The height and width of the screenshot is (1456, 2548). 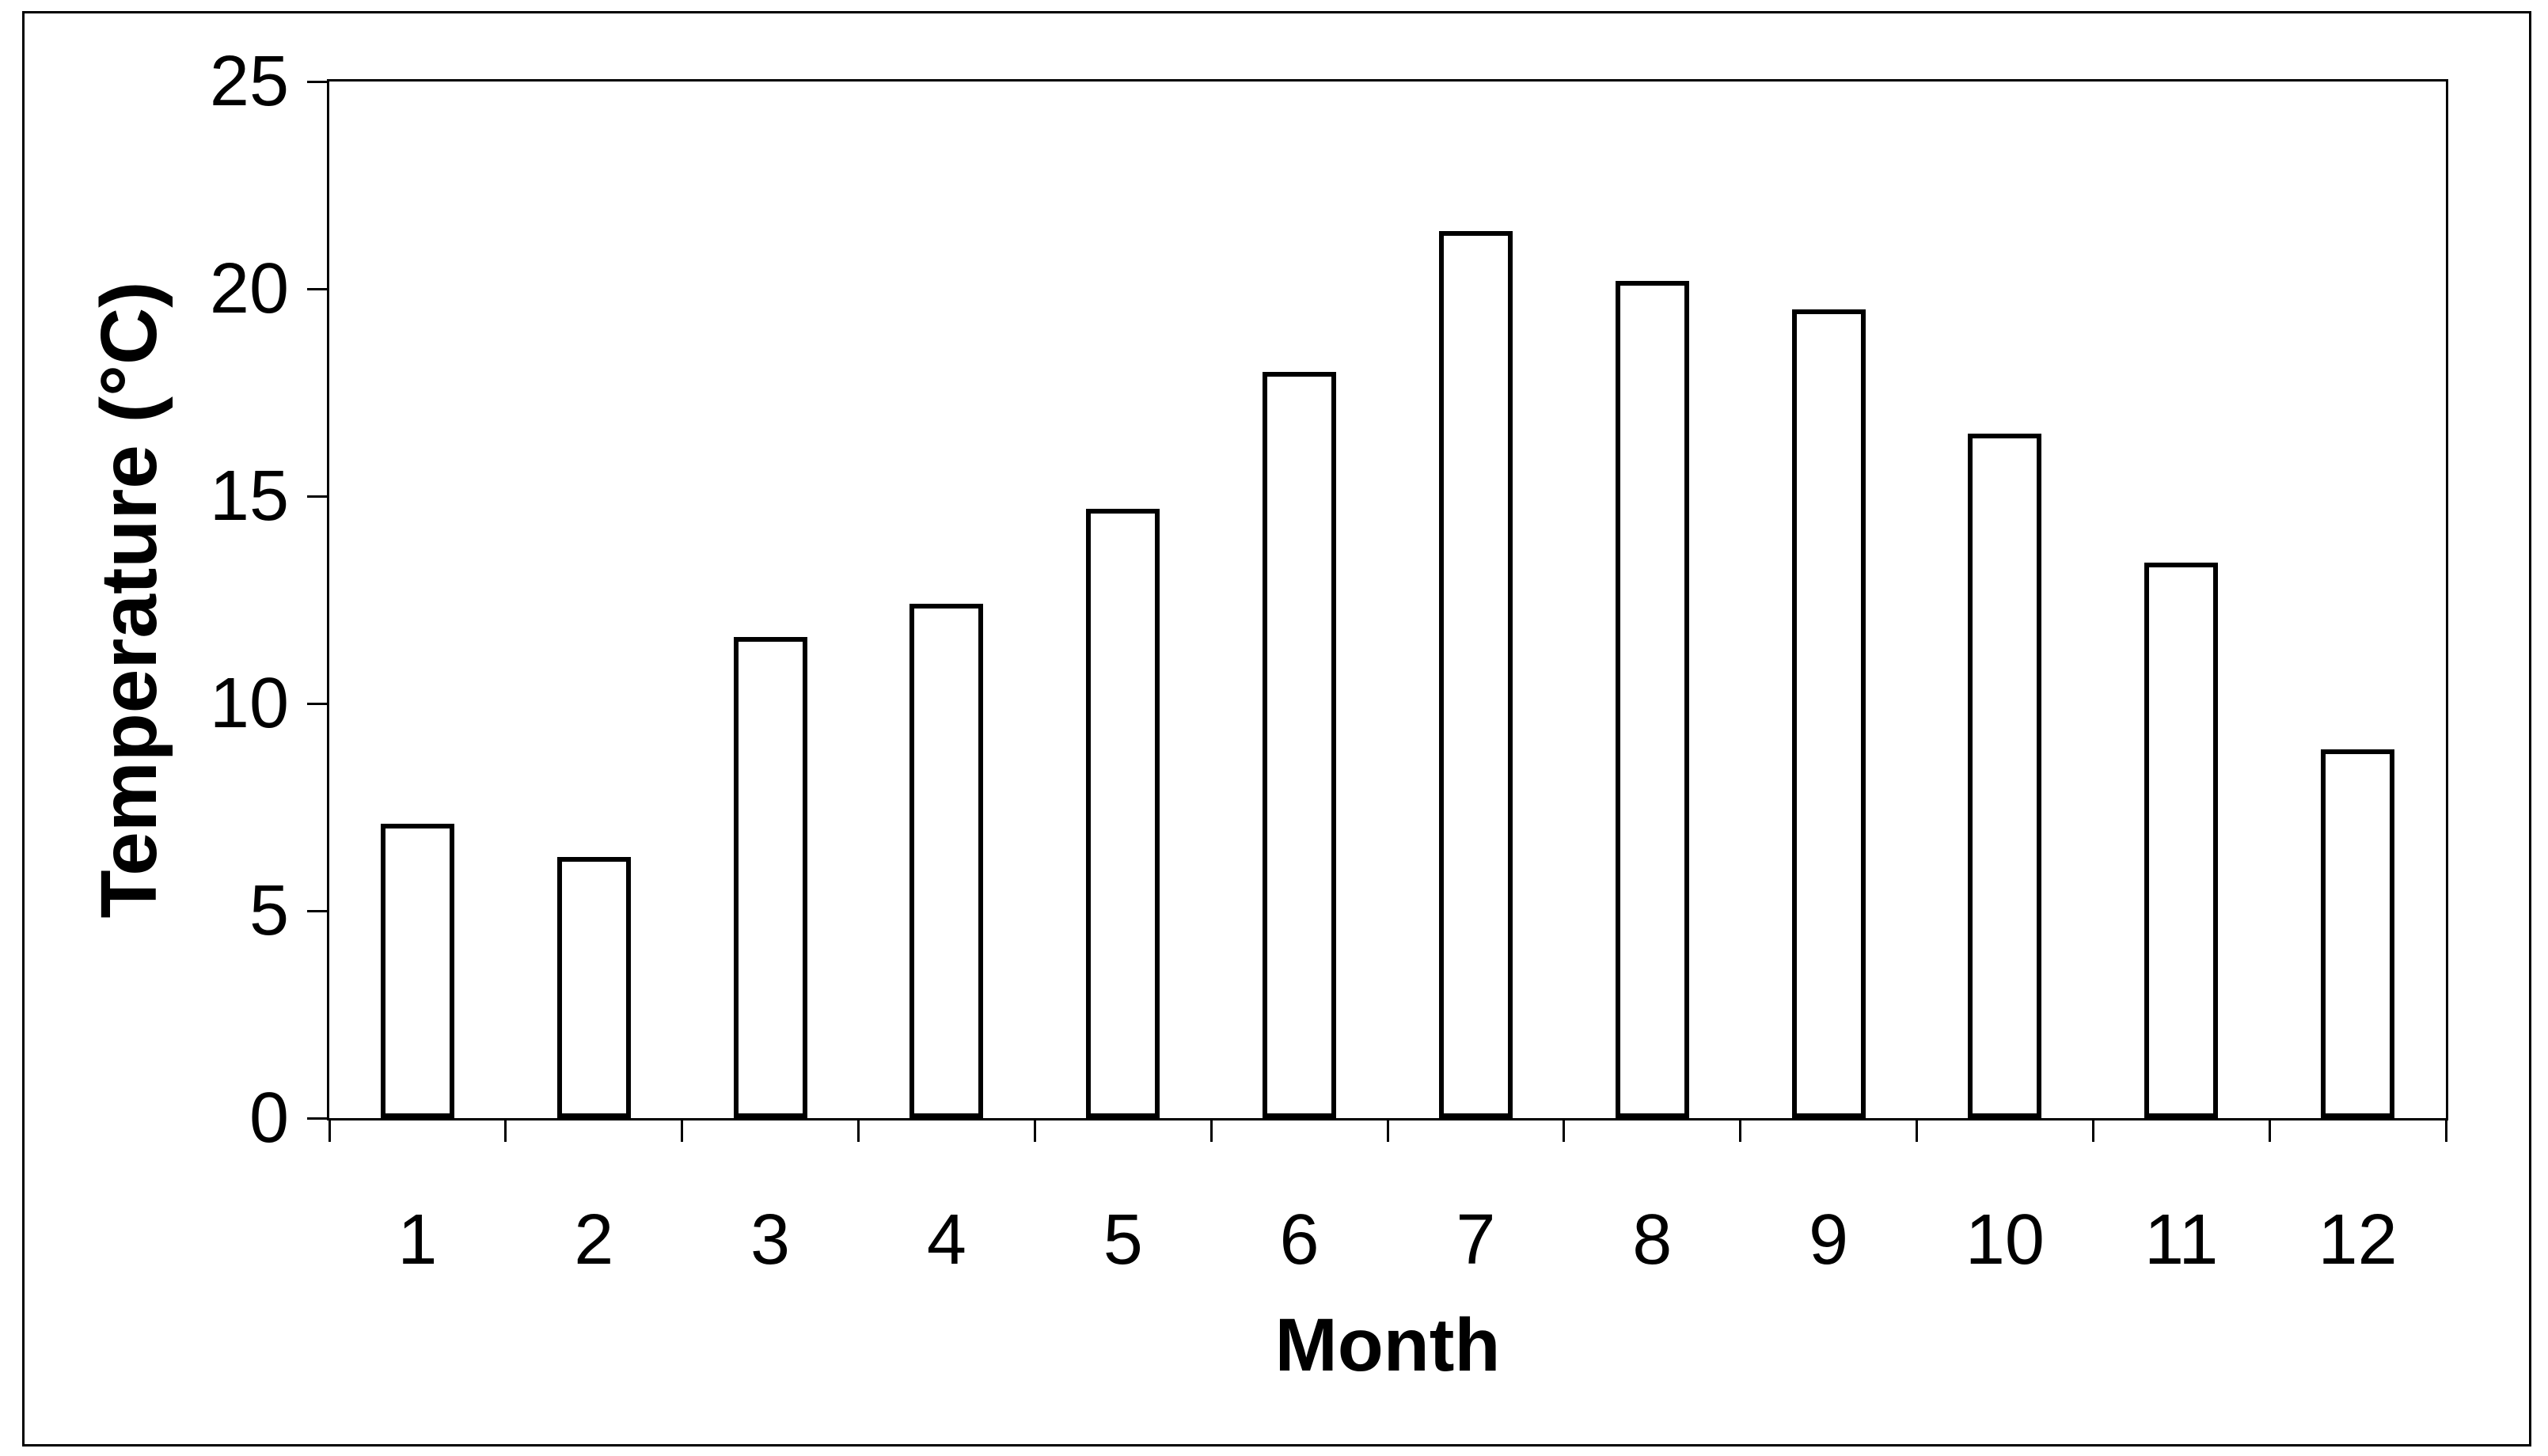 I want to click on x-tick-label-1: 1, so click(x=417, y=1240).